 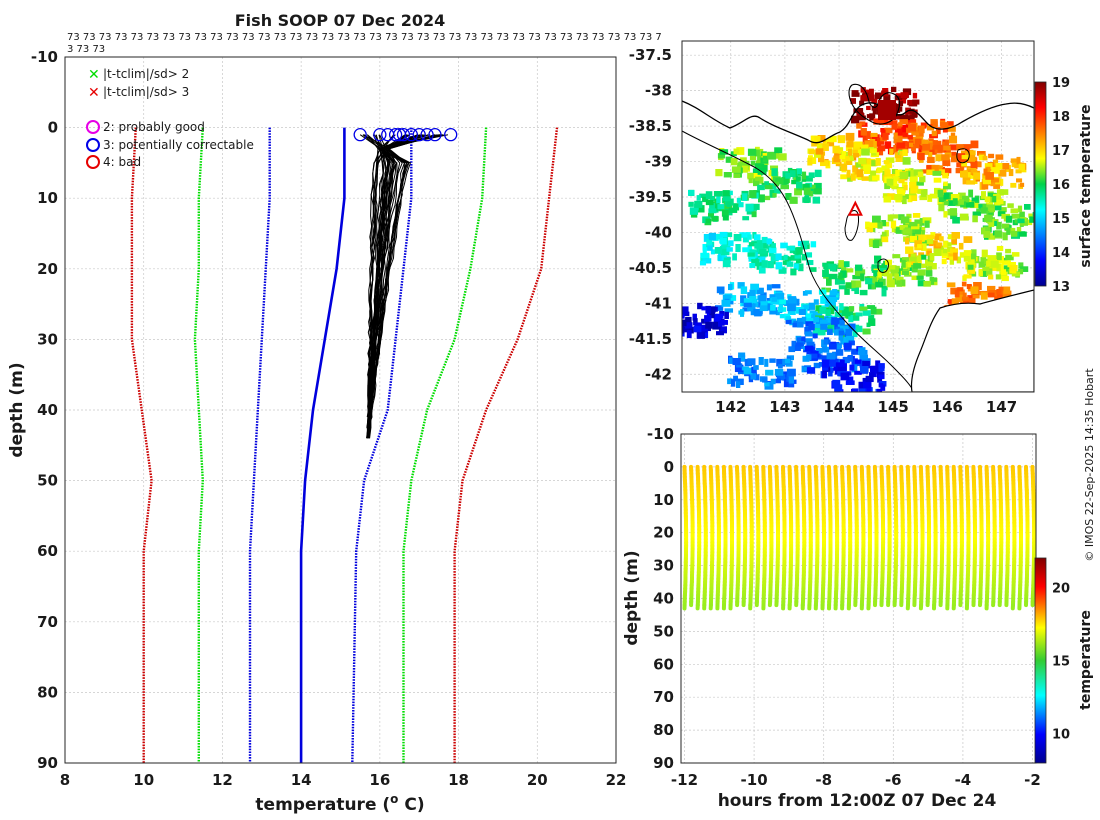 What do you see at coordinates (663, 730) in the screenshot?
I see `dt-y-tick-label: 80` at bounding box center [663, 730].